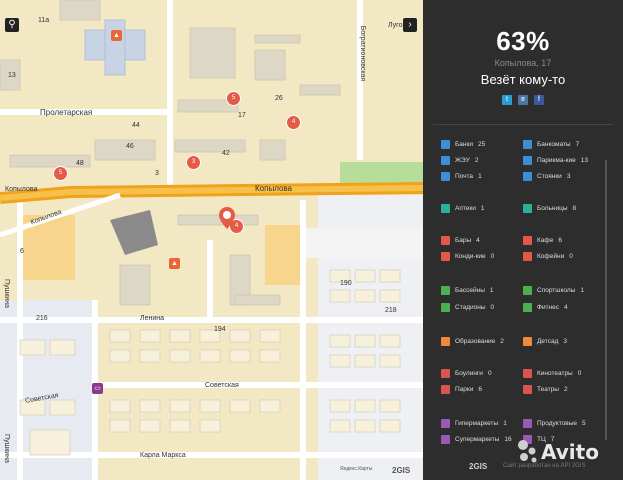 This screenshot has height=480, width=623. I want to click on hypermarket-icon, so click(445, 423).